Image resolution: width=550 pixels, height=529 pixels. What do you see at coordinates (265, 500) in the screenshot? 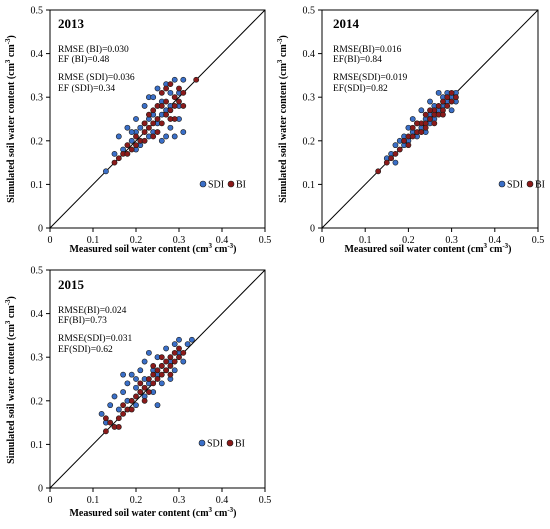
I see `x-tick-label: 0.5` at bounding box center [265, 500].